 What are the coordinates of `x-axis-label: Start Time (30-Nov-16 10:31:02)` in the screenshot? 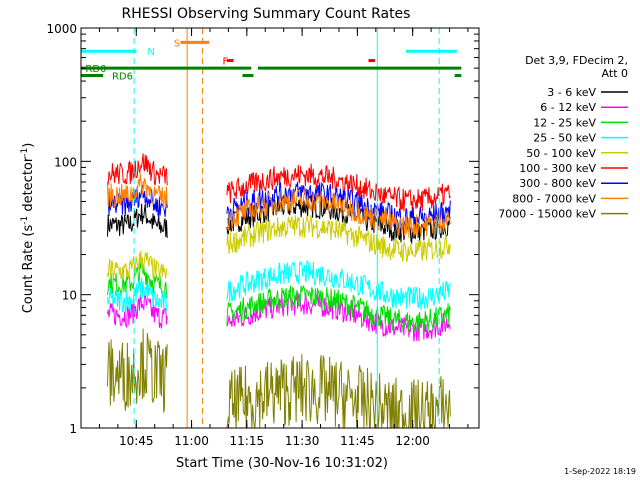 It's located at (282, 463).